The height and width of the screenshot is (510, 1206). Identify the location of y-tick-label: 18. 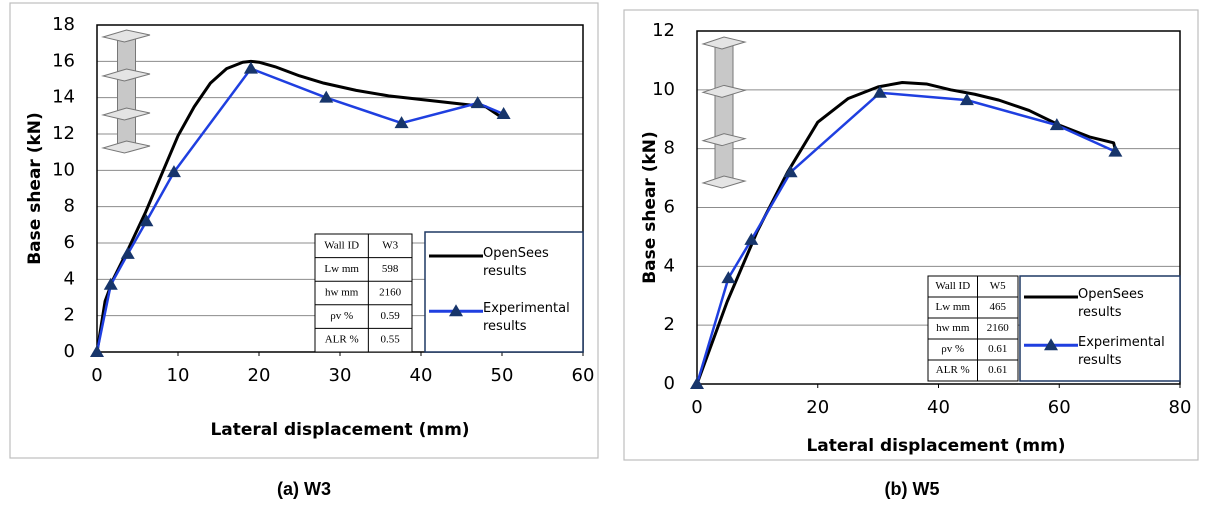
(63, 24).